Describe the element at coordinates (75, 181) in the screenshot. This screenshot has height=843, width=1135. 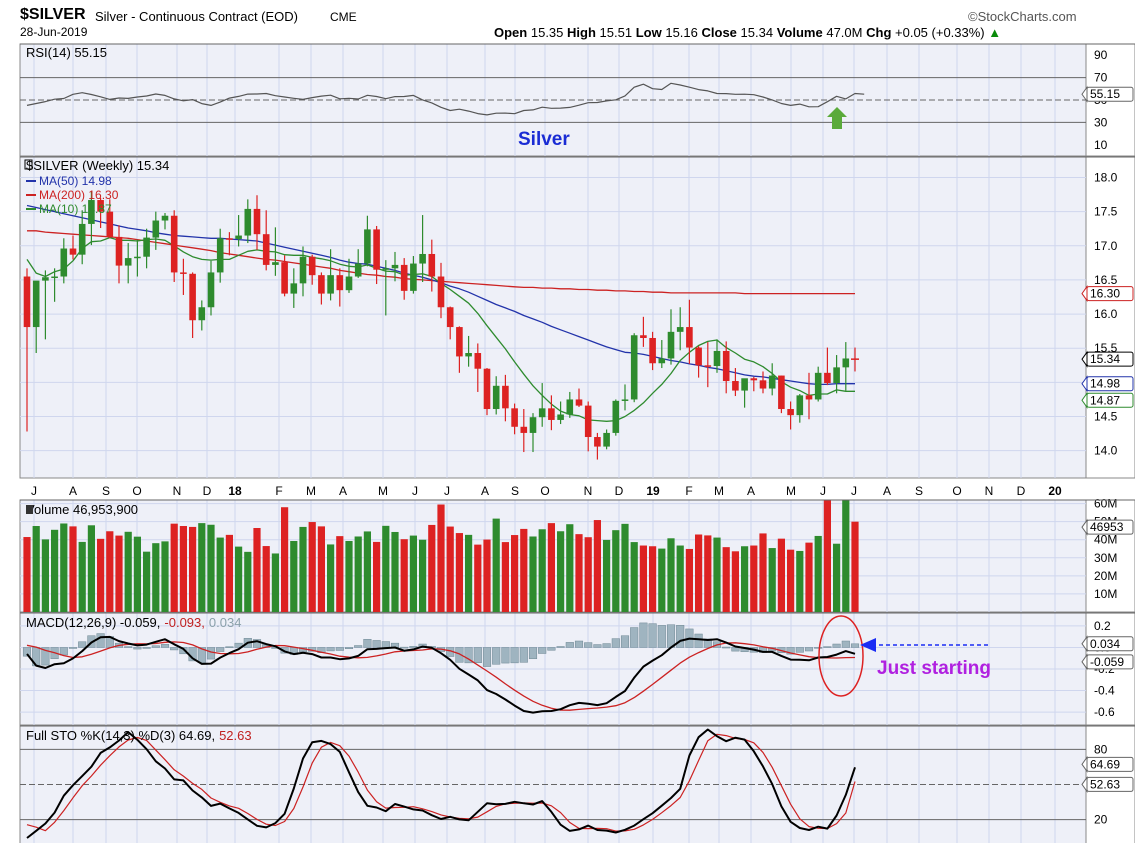
I see `legend-item: MA(50) 14.98` at that location.